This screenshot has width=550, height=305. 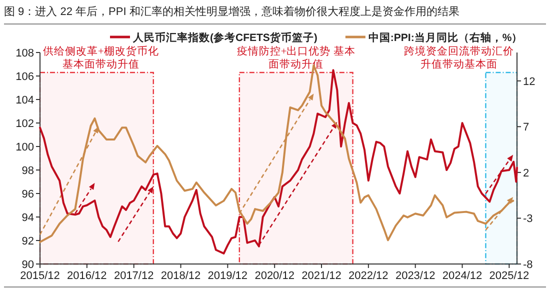 What do you see at coordinates (232, 11) in the screenshot?
I see `chart-title: 图 9：进入 22 年后，PPI 和汇率的相关性明显增强，意味着物价很大程度上是资金作用的结果` at bounding box center [232, 11].